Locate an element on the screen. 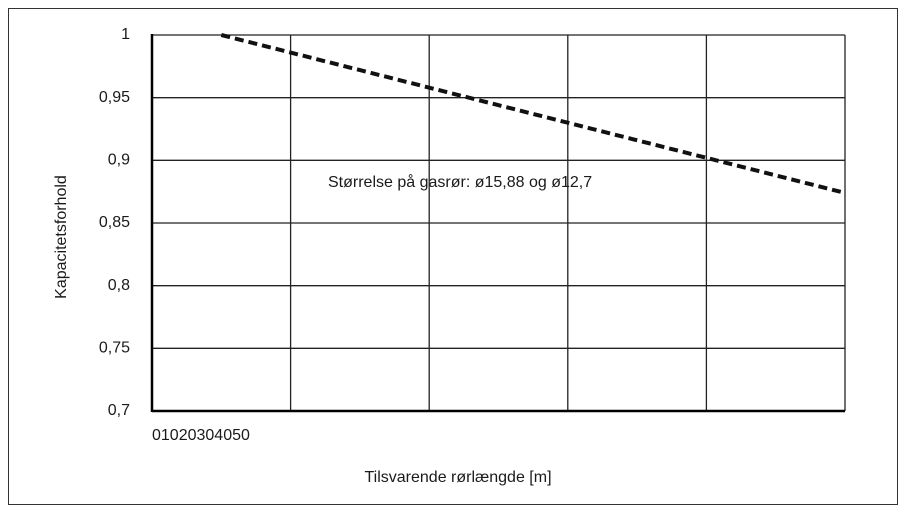  x-tick-labels: 01020304050 is located at coordinates (201, 435).